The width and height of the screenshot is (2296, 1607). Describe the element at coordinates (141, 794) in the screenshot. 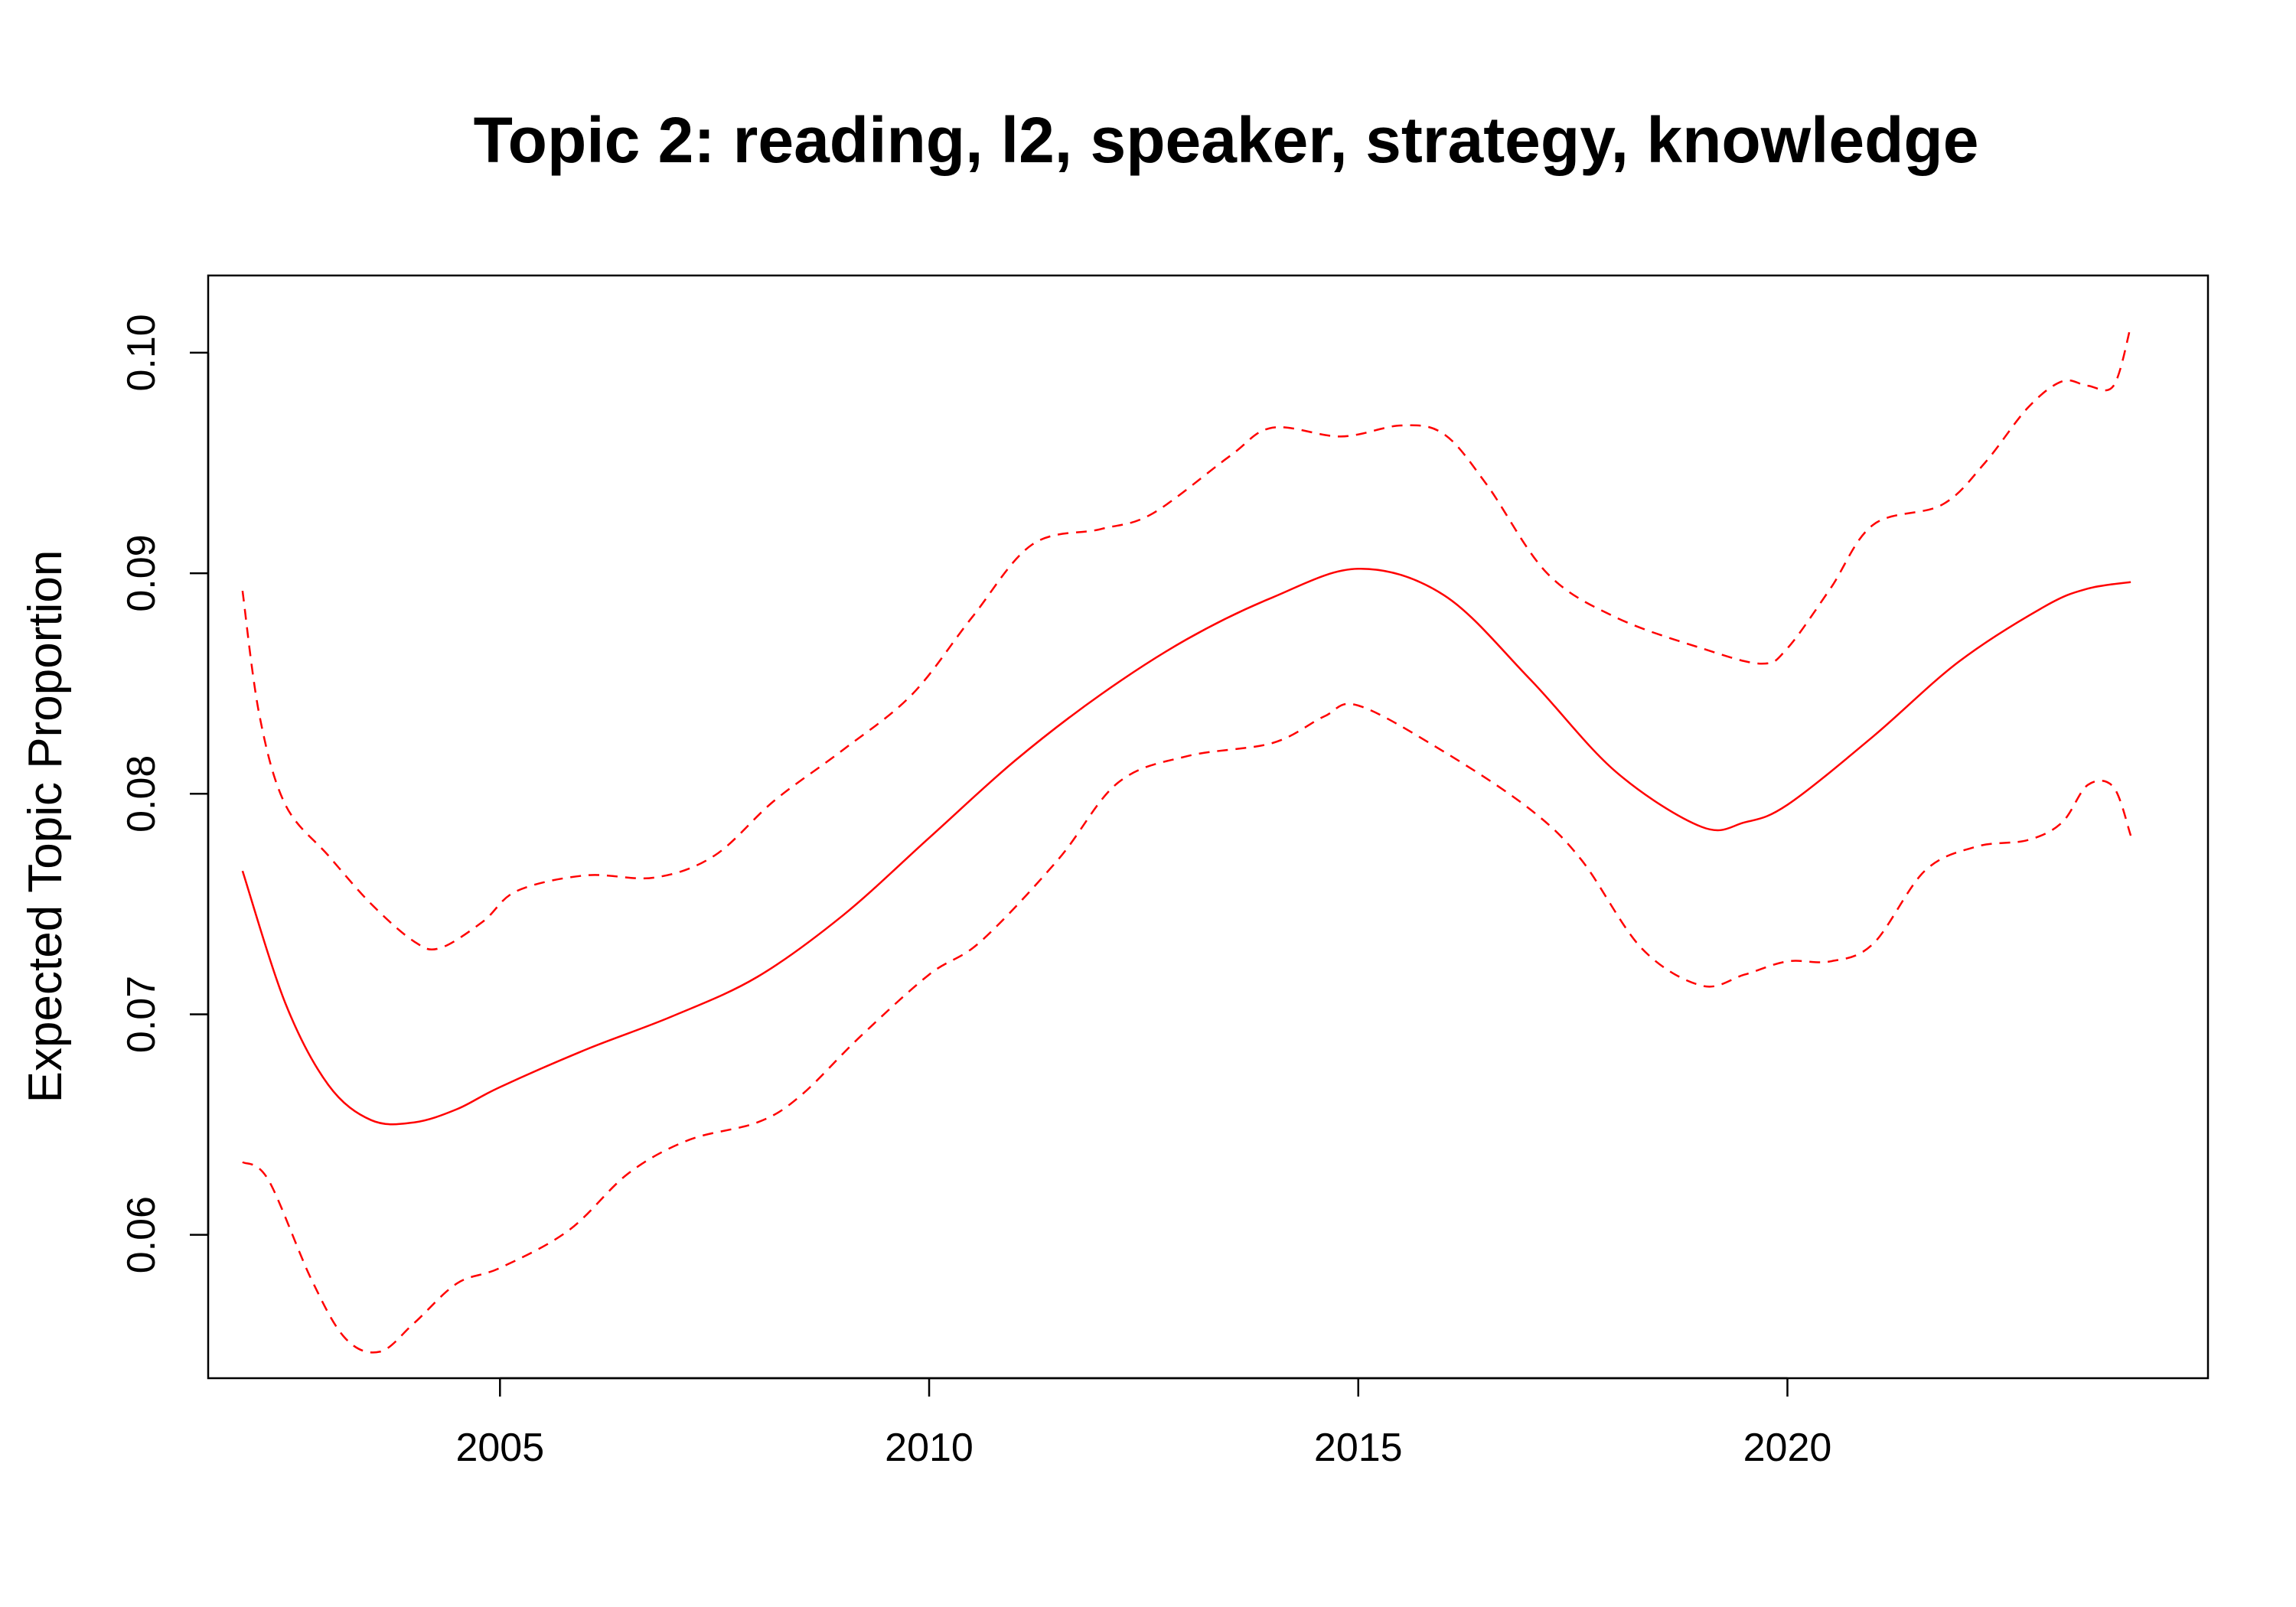

I see `y-tick-label: 0.08` at that location.